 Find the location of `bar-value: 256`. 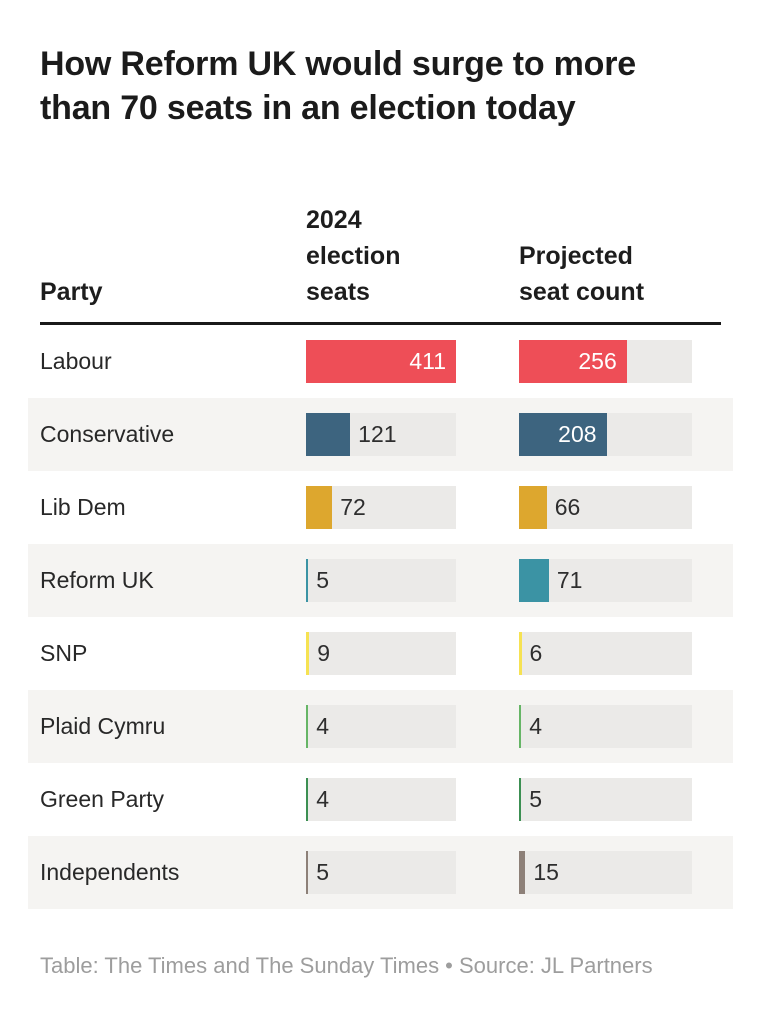

bar-value: 256 is located at coordinates (597, 361).